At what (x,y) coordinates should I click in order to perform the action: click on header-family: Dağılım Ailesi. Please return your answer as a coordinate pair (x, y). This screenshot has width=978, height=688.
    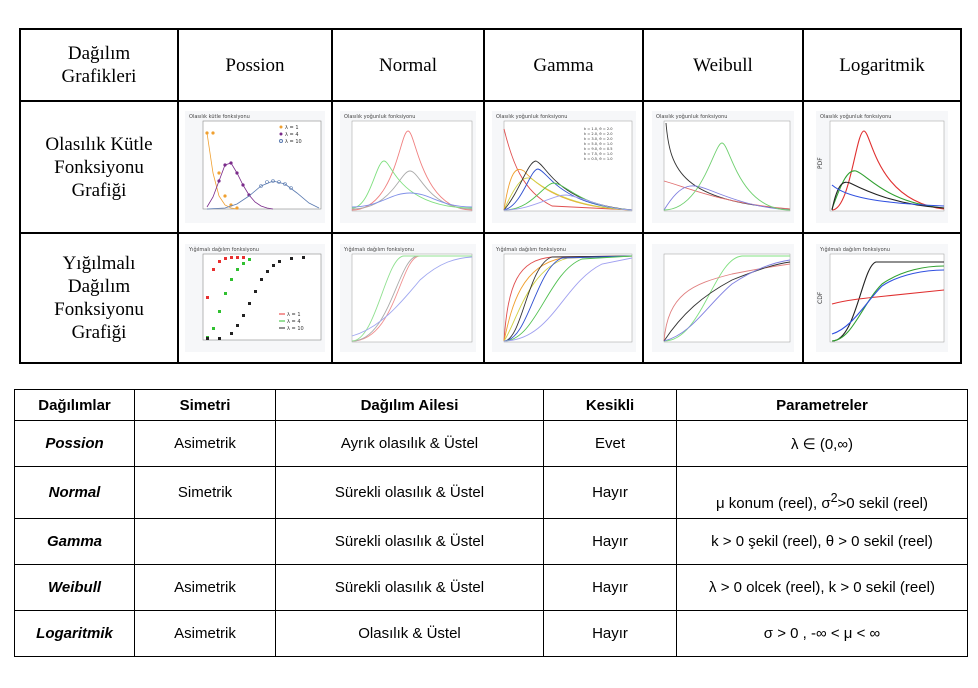
    Looking at the image, I should click on (409, 405).